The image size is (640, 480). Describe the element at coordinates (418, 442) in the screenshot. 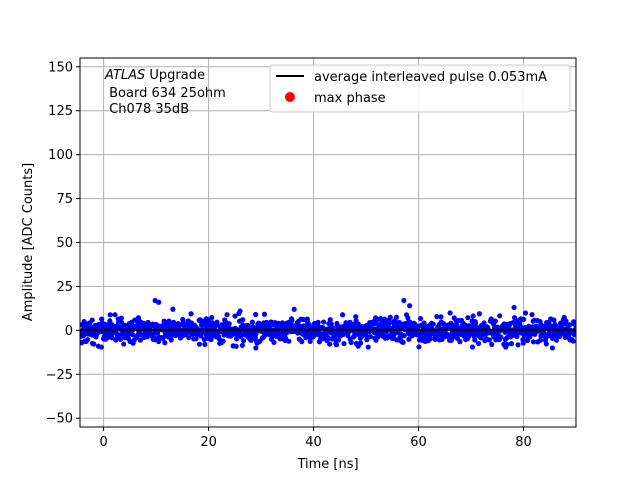

I see `x-tick-label: 60` at that location.